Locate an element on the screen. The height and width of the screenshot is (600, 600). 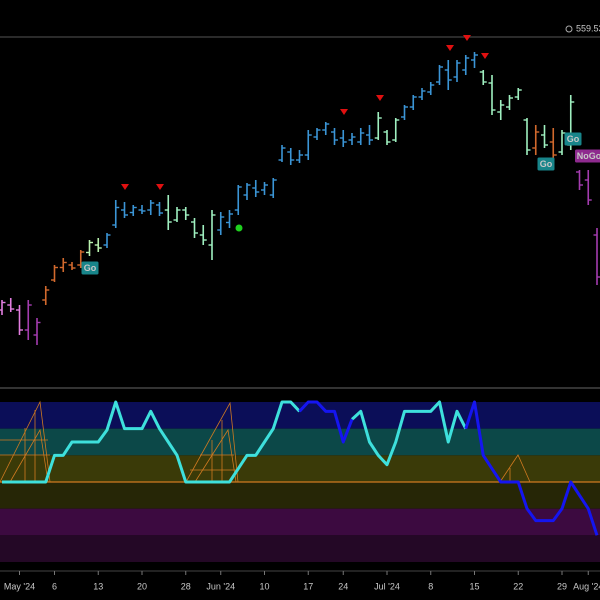
x-tick-label: Jun '24 is located at coordinates (220, 586).